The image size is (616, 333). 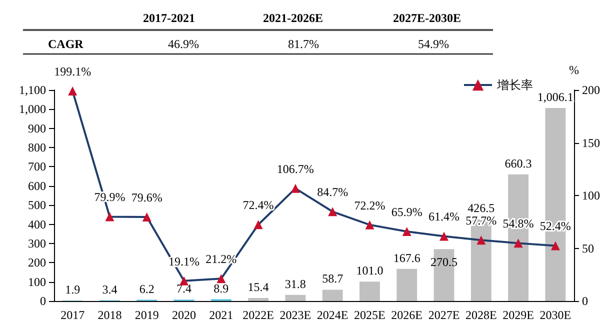 What do you see at coordinates (370, 205) in the screenshot?
I see `data-label: 72.2%` at bounding box center [370, 205].